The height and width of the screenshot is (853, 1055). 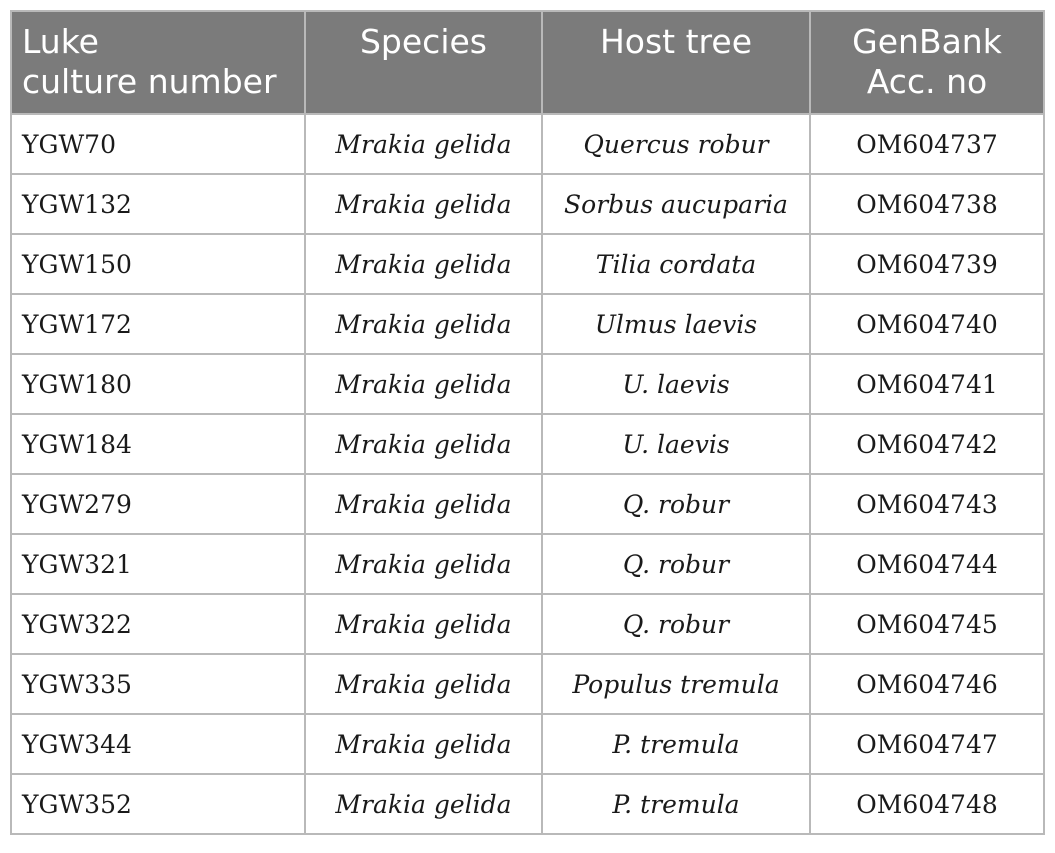 What do you see at coordinates (927, 324) in the screenshot?
I see `genbank-acc-cell: OM604740` at bounding box center [927, 324].